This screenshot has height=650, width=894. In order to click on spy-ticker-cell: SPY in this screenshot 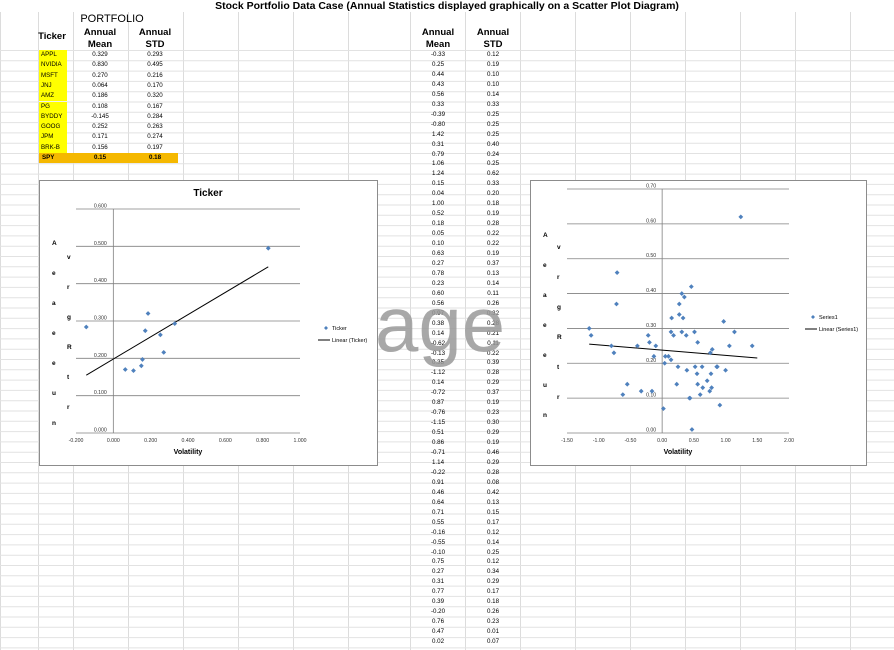, I will do `click(48, 157)`.